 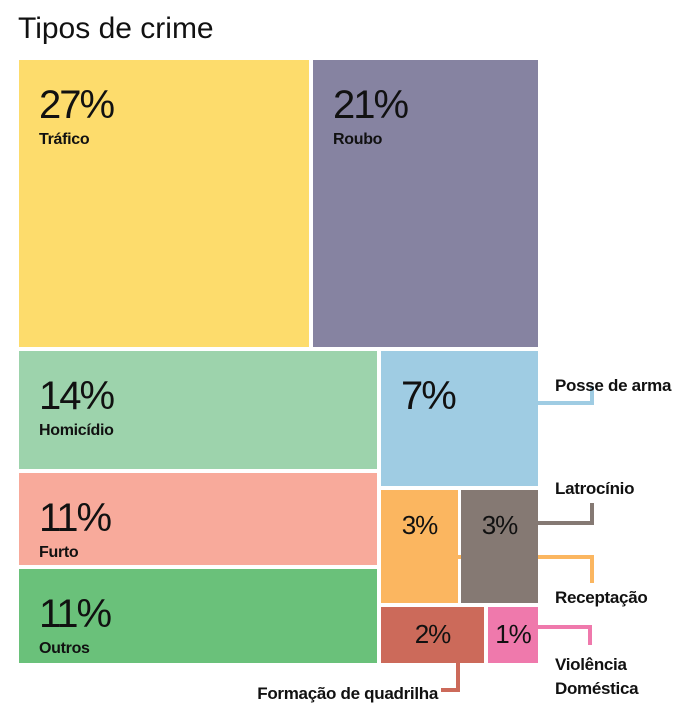 I want to click on value-label: 14%, so click(x=77, y=396).